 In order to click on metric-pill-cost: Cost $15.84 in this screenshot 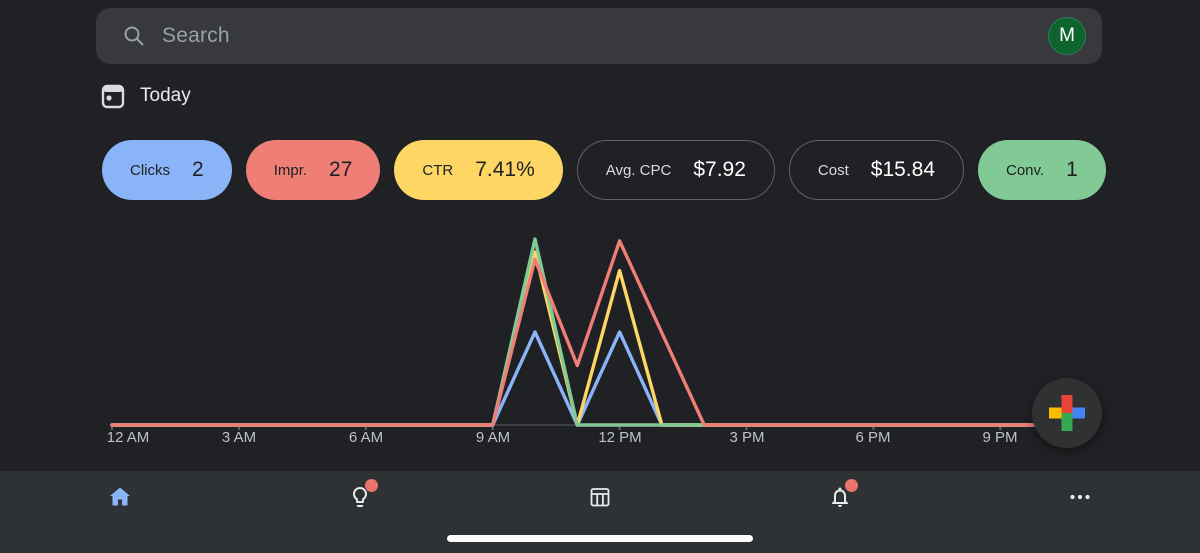, I will do `click(876, 170)`.